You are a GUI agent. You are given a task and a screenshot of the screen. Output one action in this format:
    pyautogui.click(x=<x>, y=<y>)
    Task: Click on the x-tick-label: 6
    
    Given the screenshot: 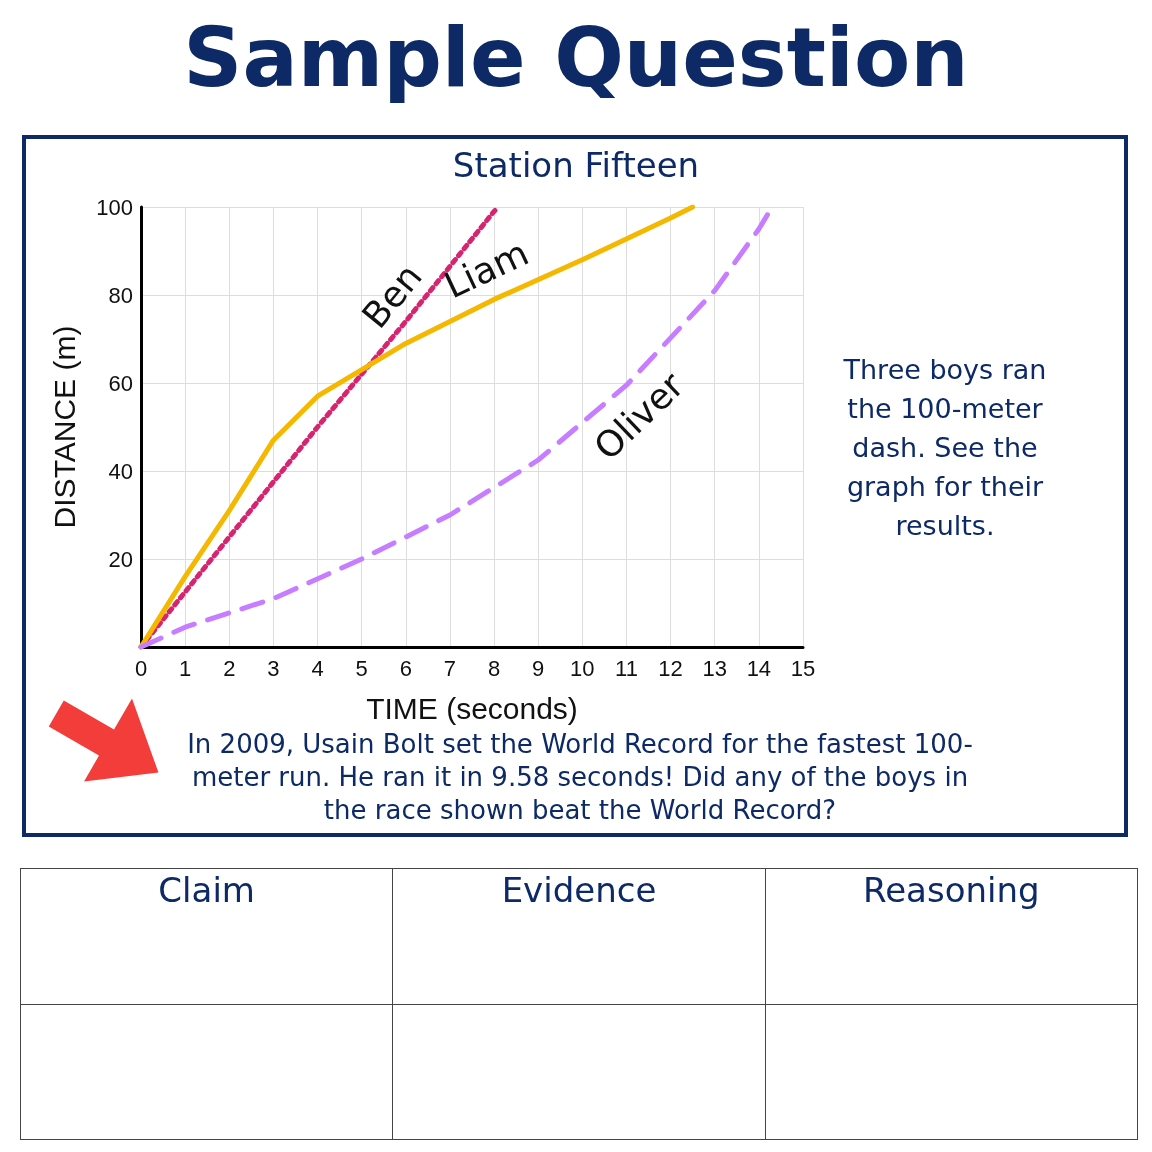 What is the action you would take?
    pyautogui.click(x=405, y=668)
    